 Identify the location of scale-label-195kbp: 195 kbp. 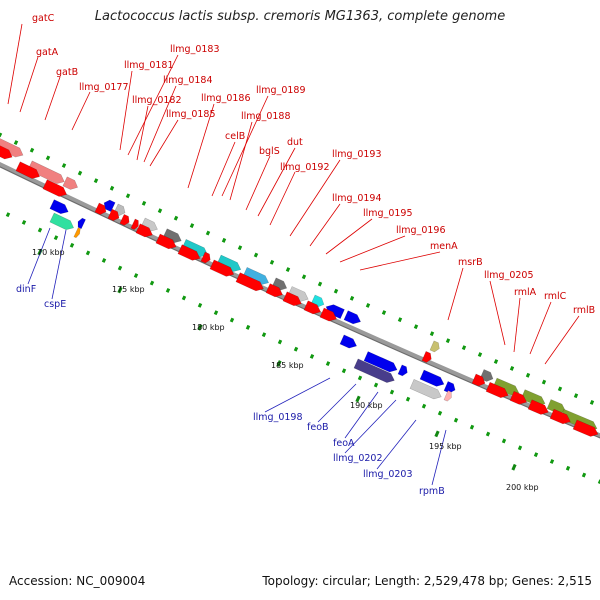
(445, 446).